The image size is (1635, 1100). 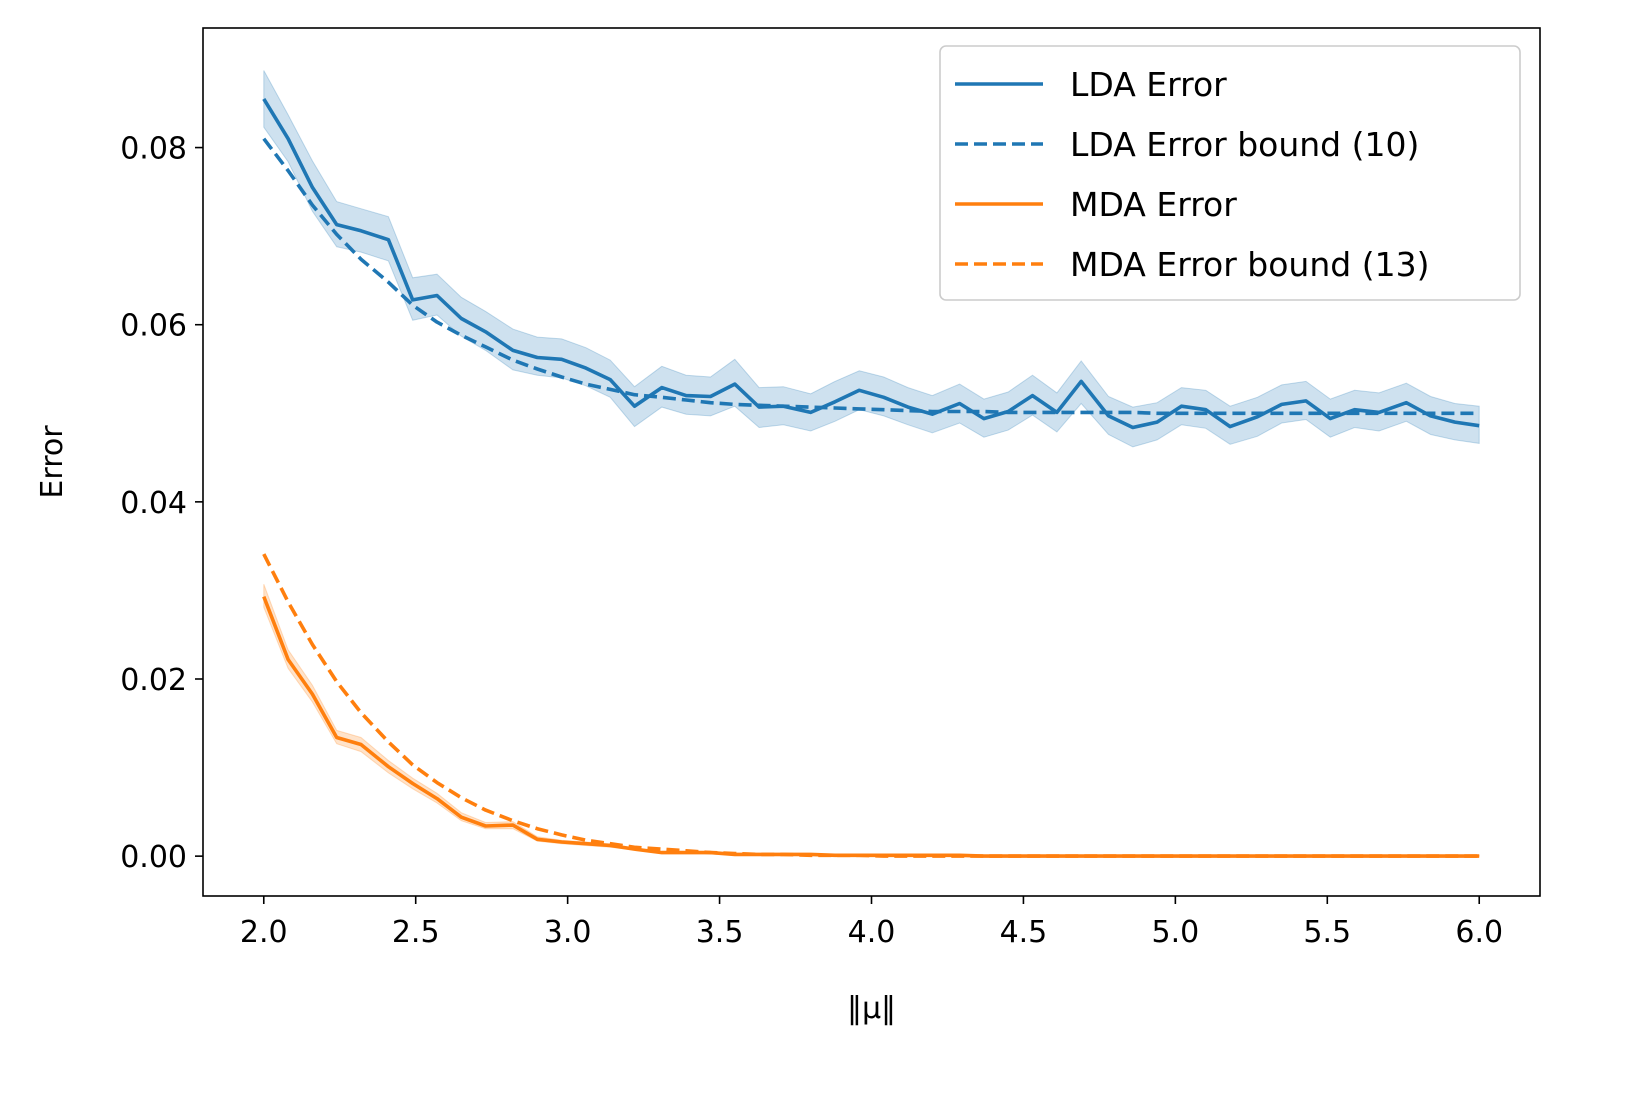 I want to click on x-tick-label: 4.0, so click(x=872, y=932).